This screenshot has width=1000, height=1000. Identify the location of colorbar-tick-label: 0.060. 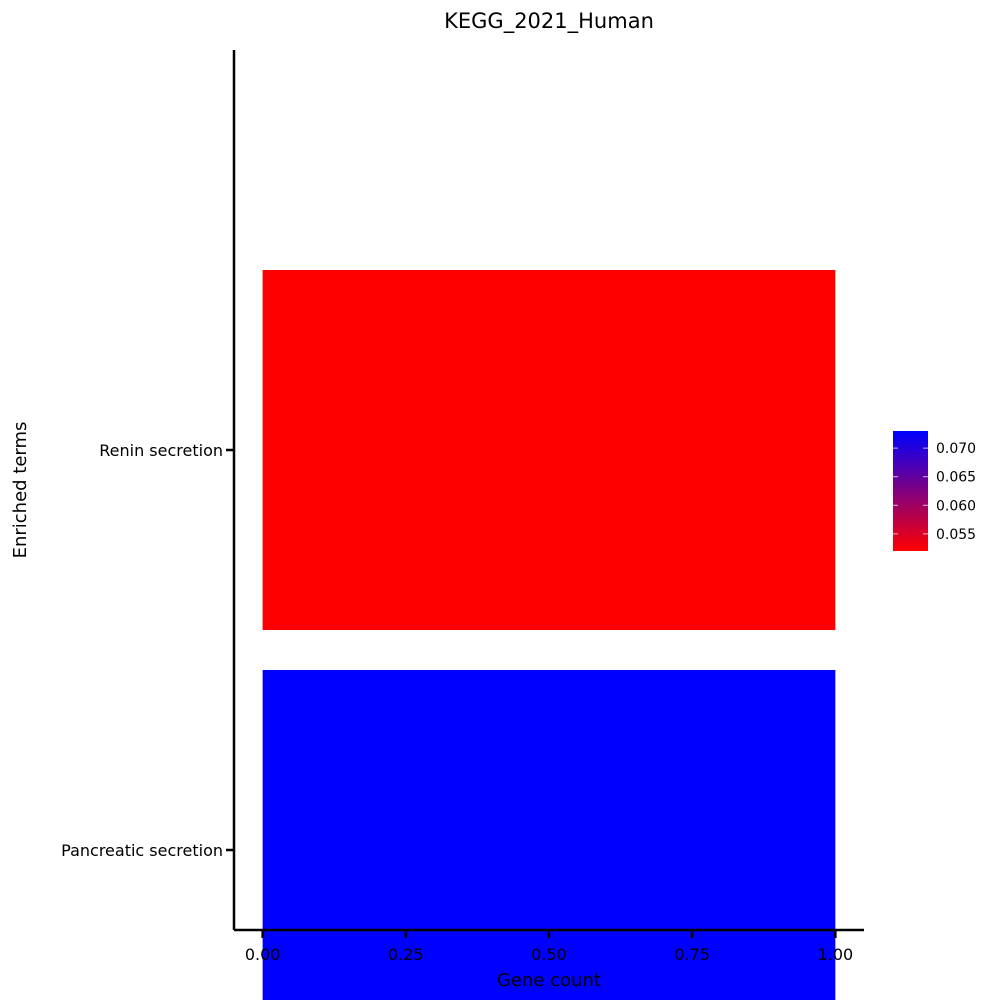
(956, 506).